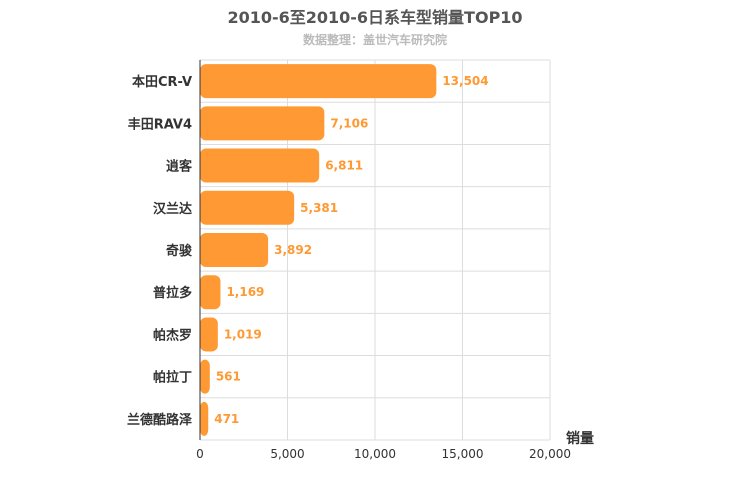  I want to click on x-tick-label: 20,000, so click(550, 454).